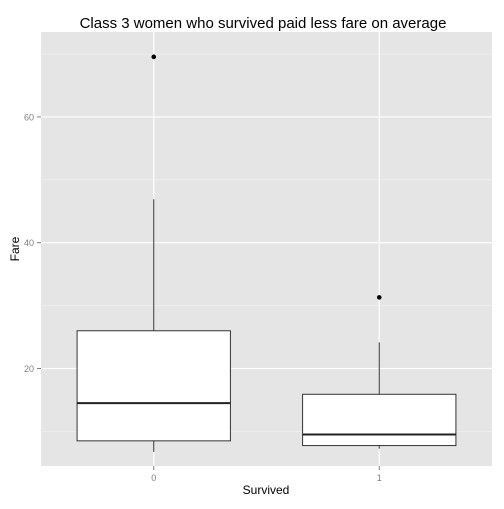  Describe the element at coordinates (379, 478) in the screenshot. I see `x-tick-label: 1` at that location.